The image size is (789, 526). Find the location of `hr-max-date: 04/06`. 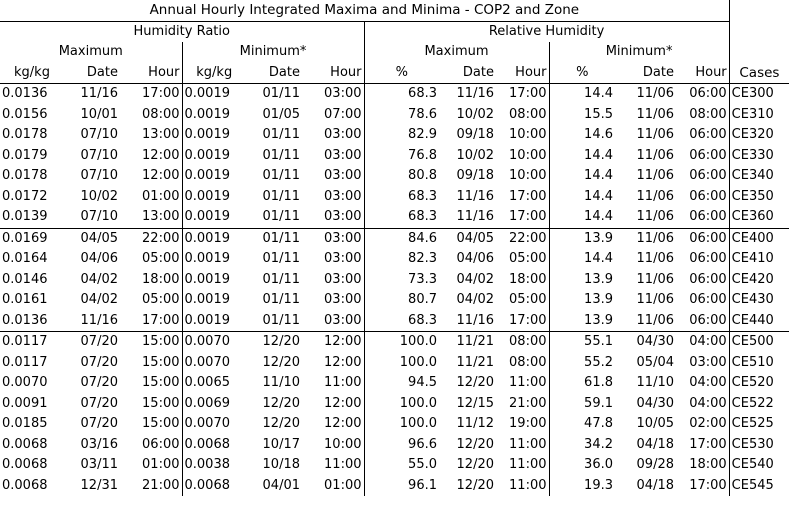

hr-max-date: 04/06 is located at coordinates (99, 259).